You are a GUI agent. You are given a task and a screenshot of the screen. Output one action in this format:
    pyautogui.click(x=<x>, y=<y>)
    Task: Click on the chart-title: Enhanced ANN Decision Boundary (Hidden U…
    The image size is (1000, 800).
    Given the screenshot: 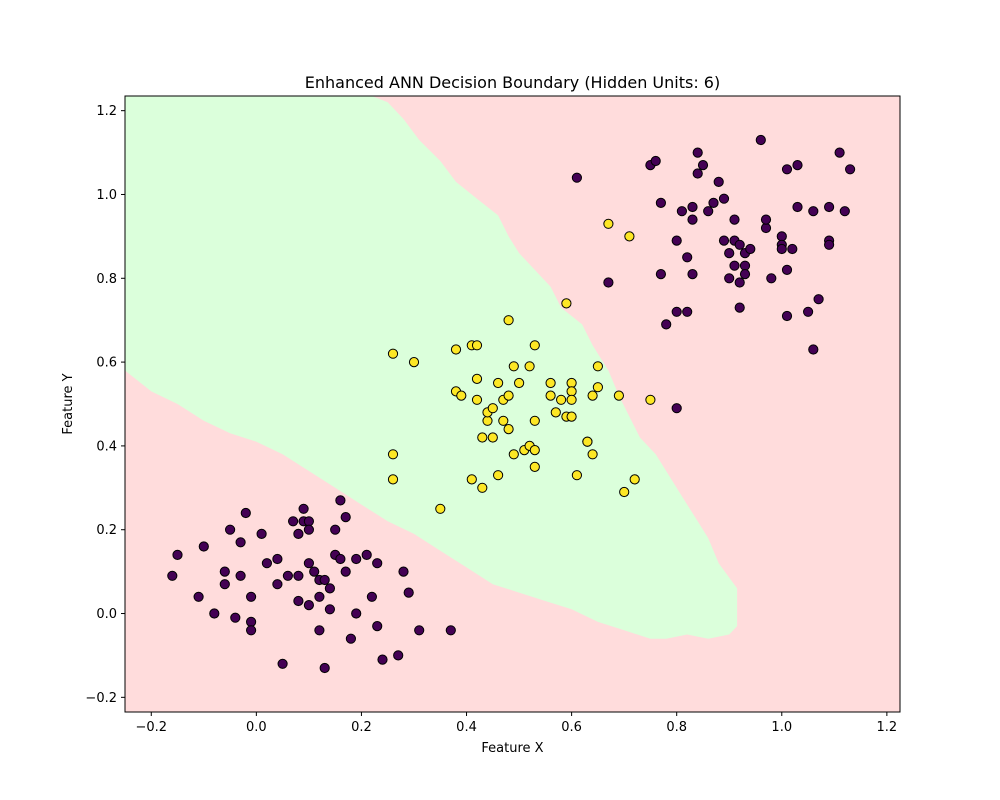 What is the action you would take?
    pyautogui.click(x=512, y=82)
    